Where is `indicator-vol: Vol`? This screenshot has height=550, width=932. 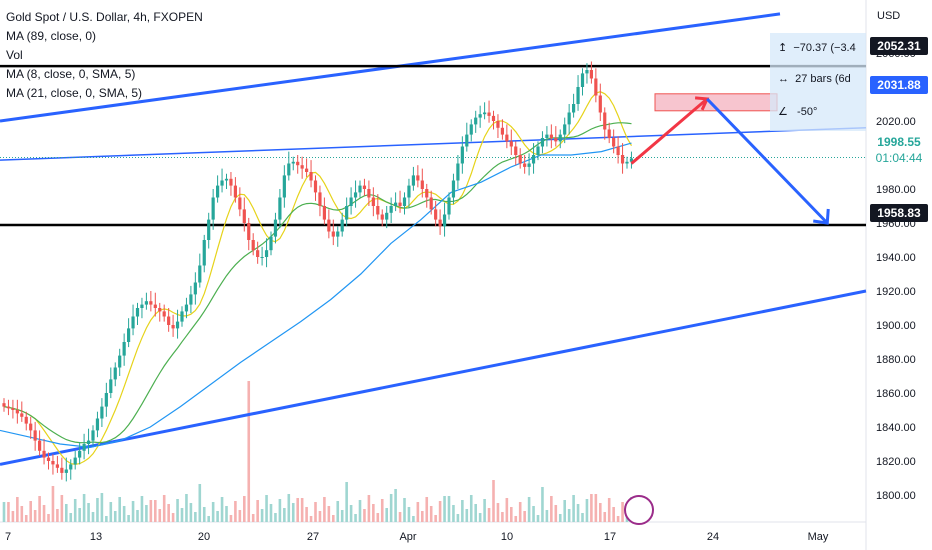 indicator-vol: Vol is located at coordinates (14, 55).